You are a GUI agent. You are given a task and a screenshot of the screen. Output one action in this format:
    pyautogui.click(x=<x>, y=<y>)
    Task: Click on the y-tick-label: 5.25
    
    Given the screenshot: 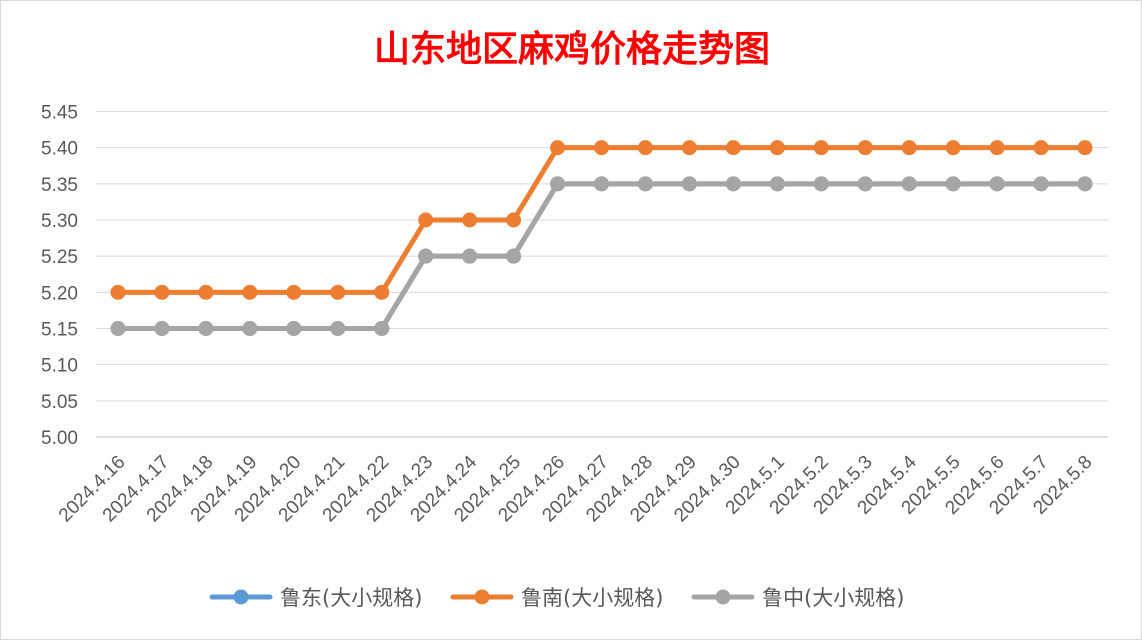 What is the action you would take?
    pyautogui.click(x=59, y=257)
    